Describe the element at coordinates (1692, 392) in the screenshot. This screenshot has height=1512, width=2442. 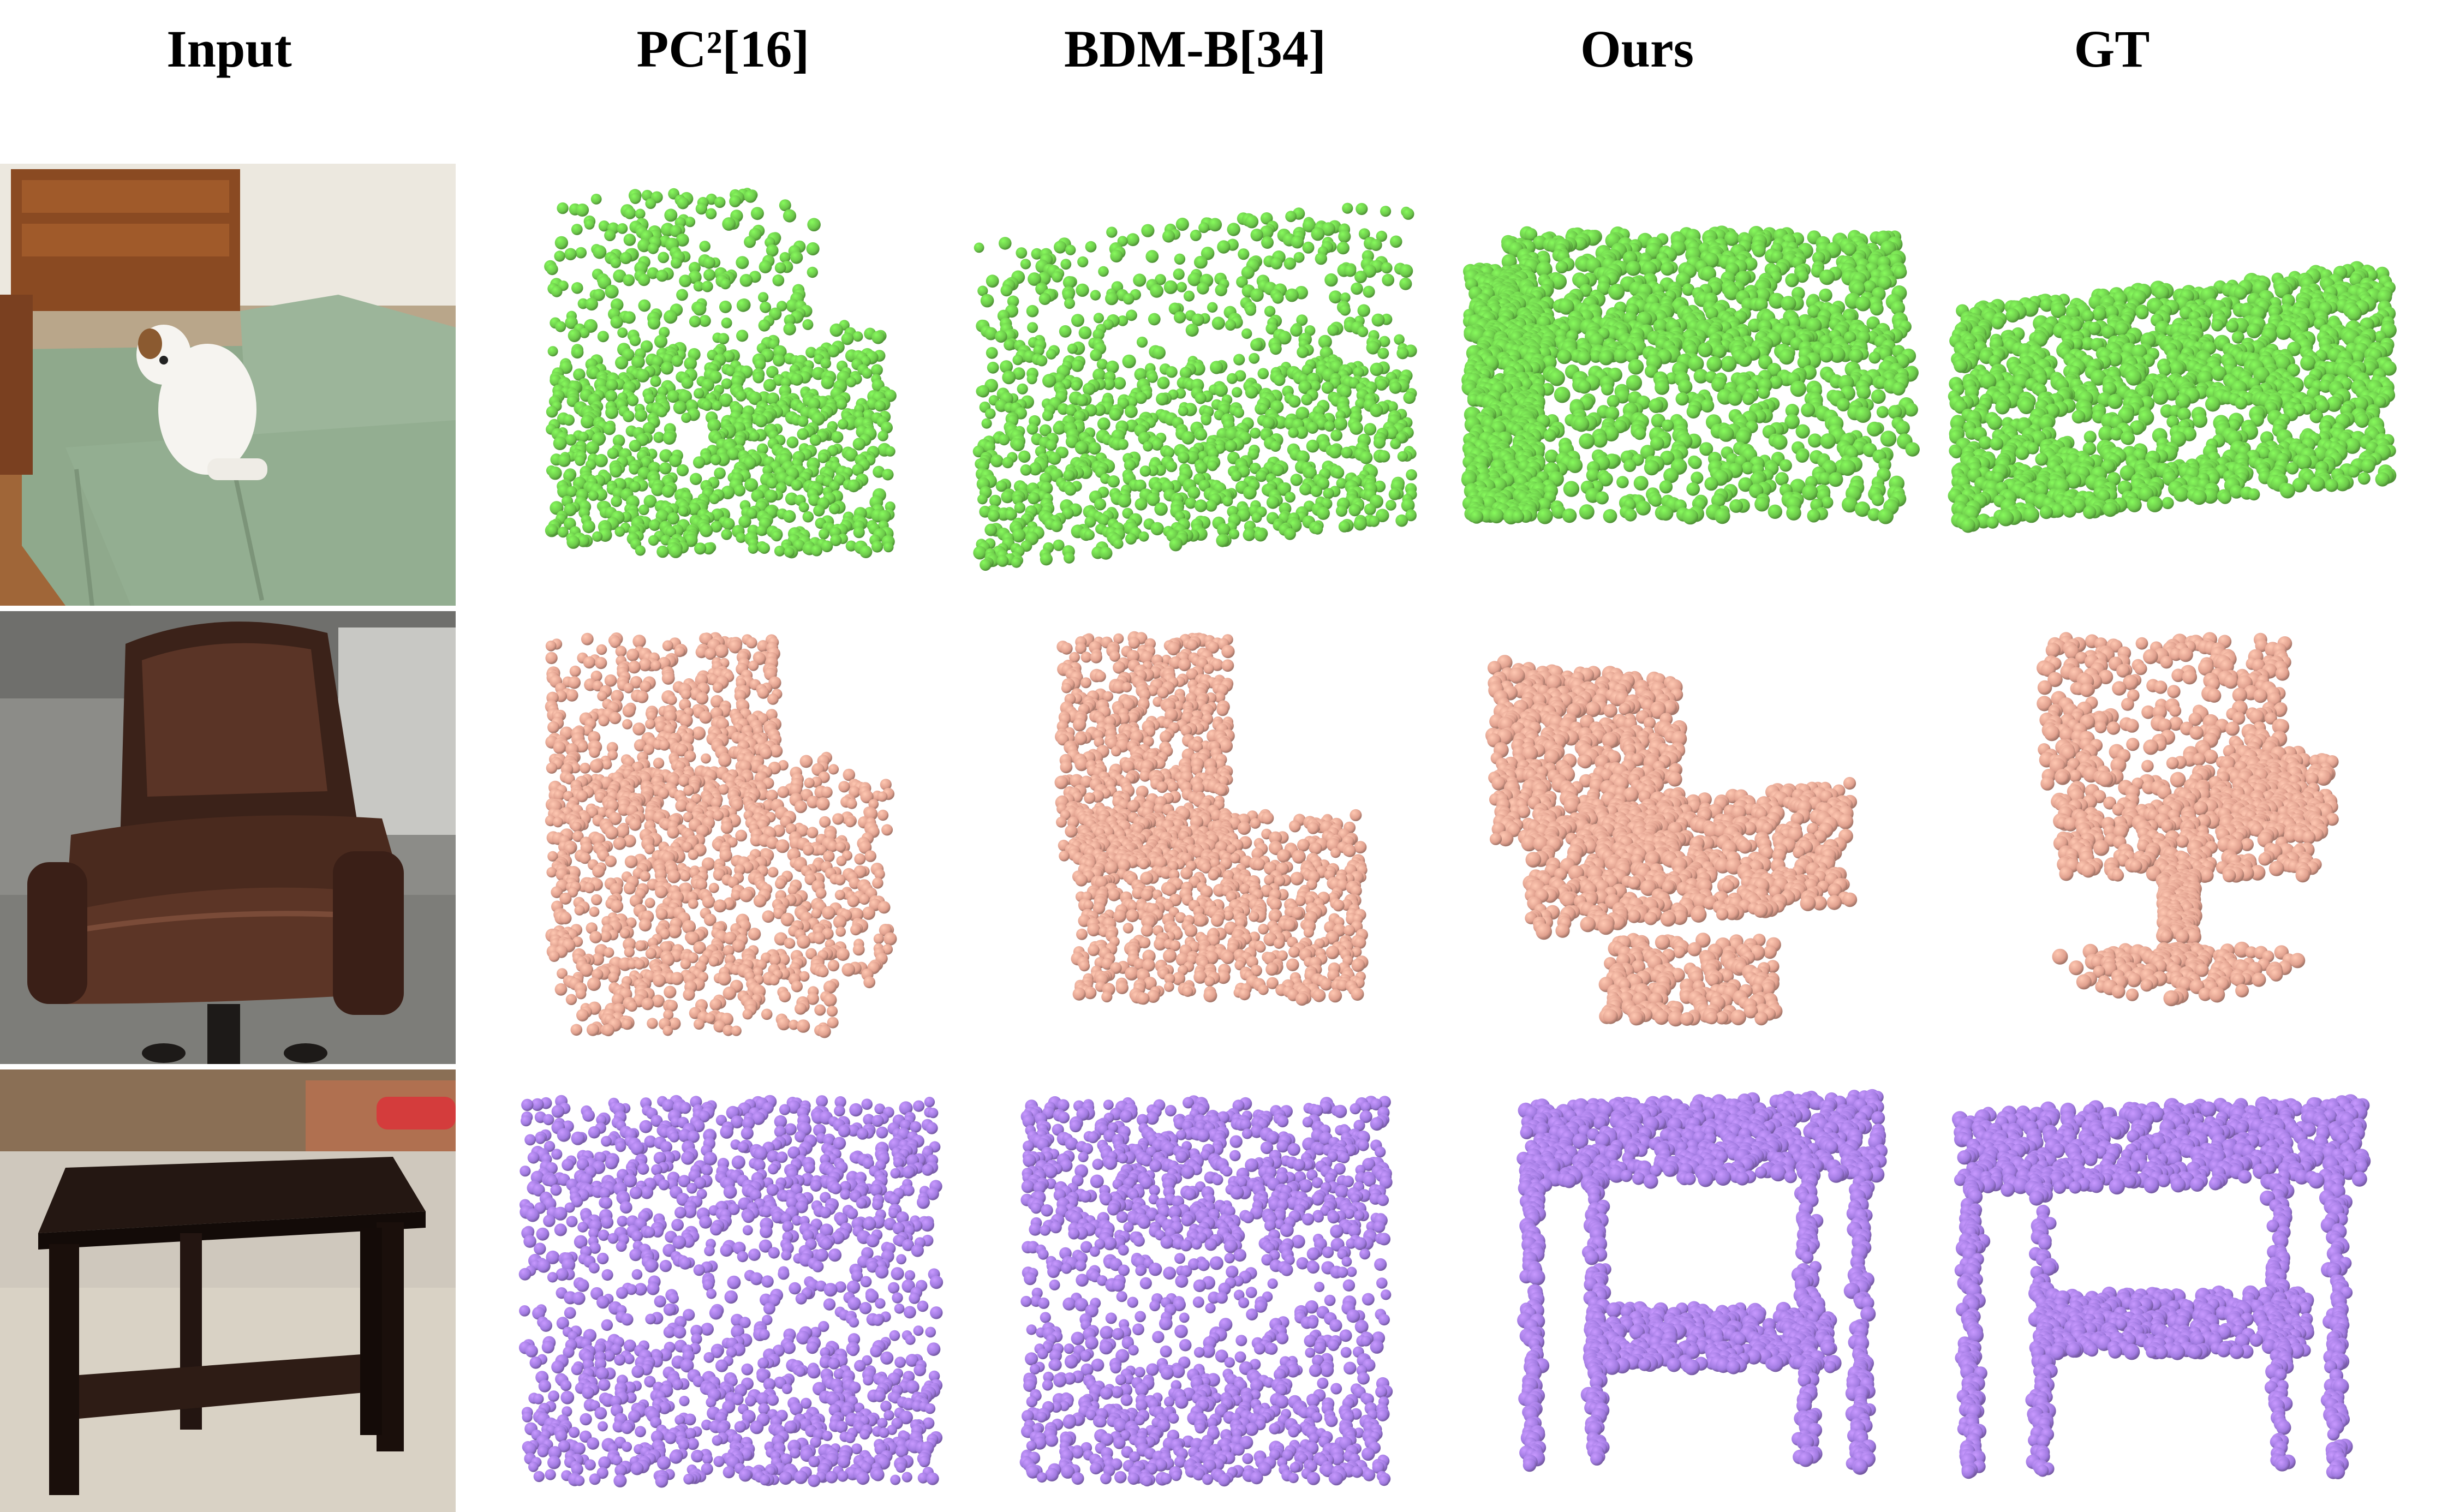
I see `point-cloud-sofa-ours` at that location.